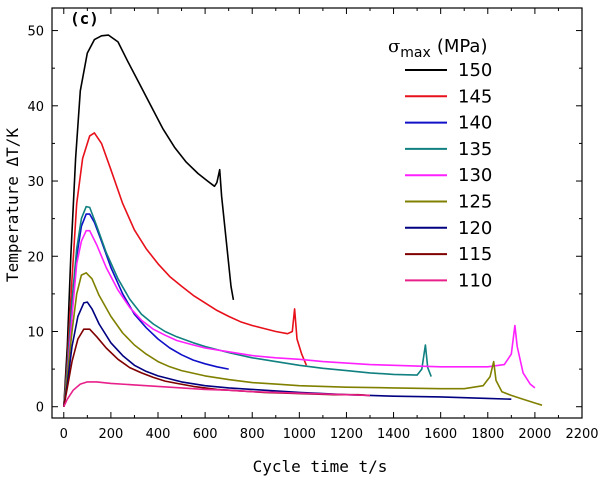  What do you see at coordinates (205, 434) in the screenshot?
I see `x-tick-label: 600` at bounding box center [205, 434].